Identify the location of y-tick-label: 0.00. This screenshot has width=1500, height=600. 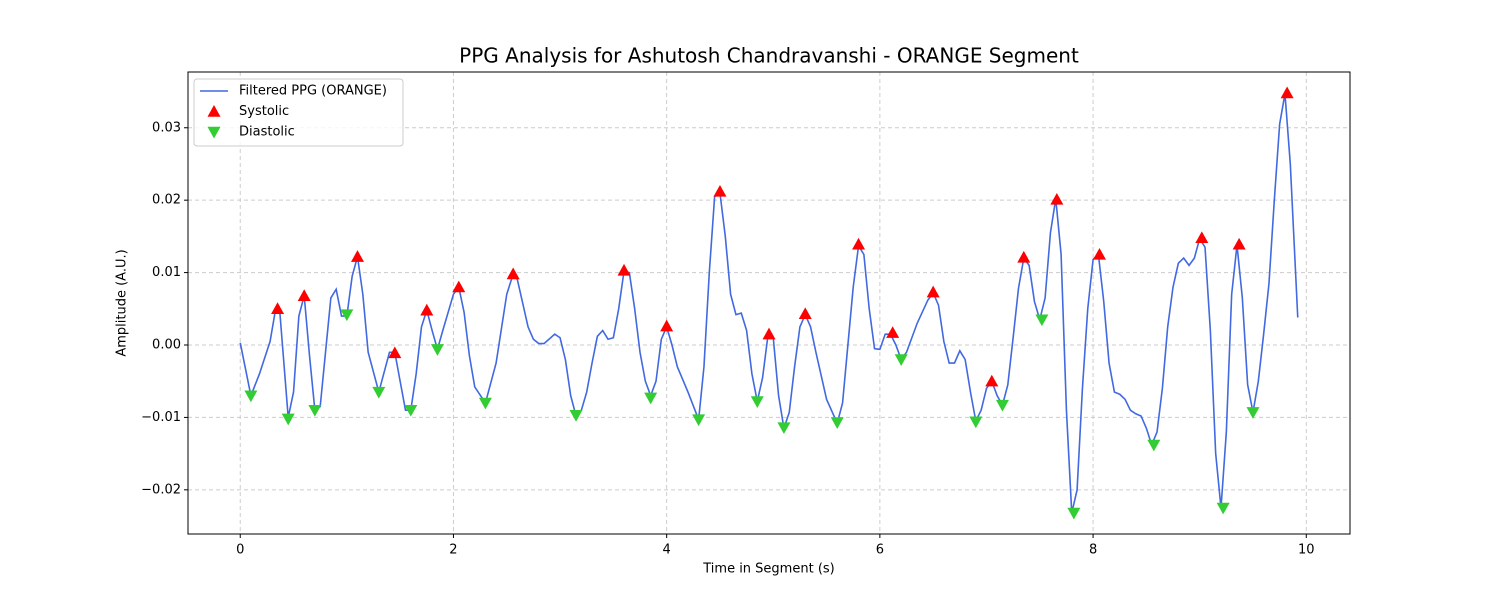
(166, 345).